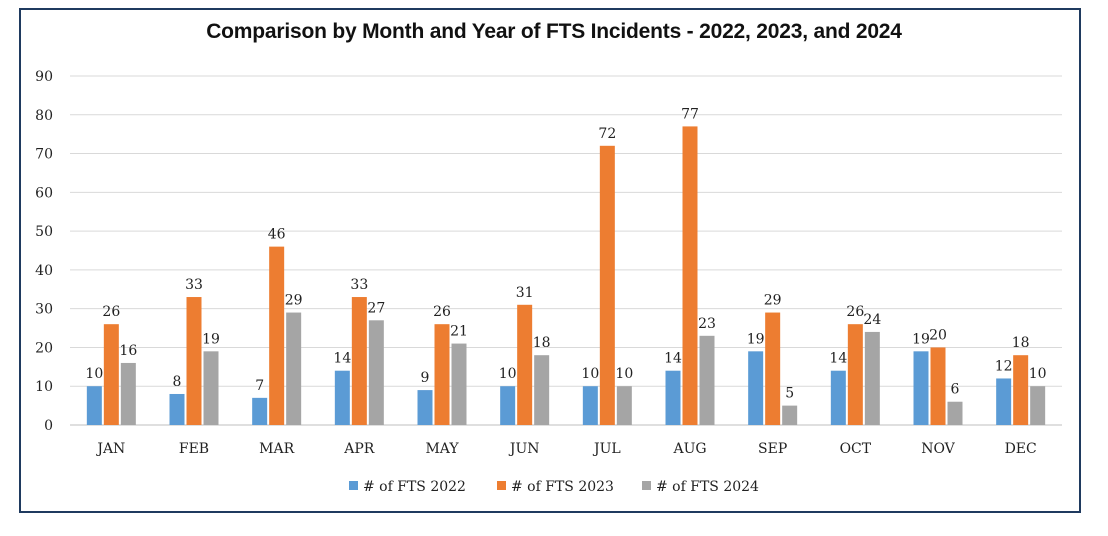  I want to click on data-label: 5, so click(789, 394).